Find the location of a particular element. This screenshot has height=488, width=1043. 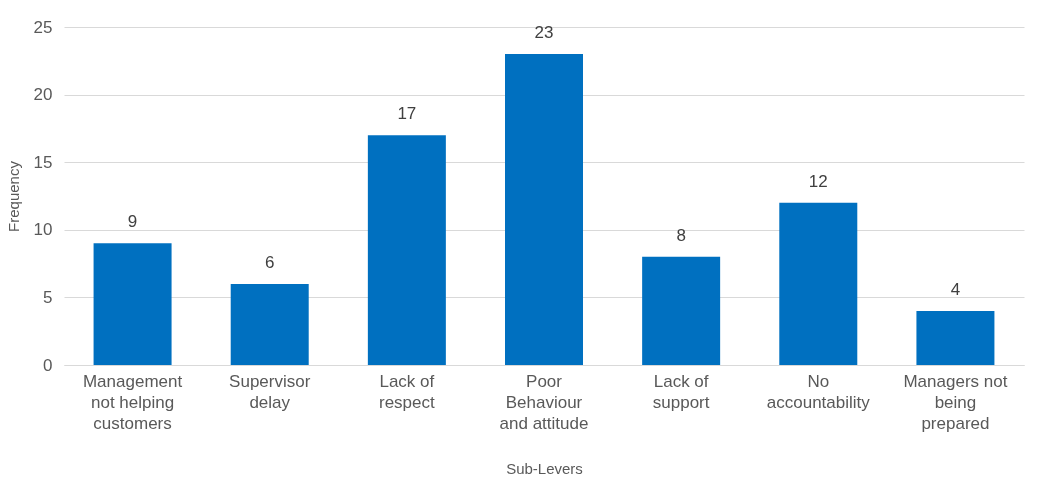

x-tick-label: No accountability is located at coordinates (818, 391).